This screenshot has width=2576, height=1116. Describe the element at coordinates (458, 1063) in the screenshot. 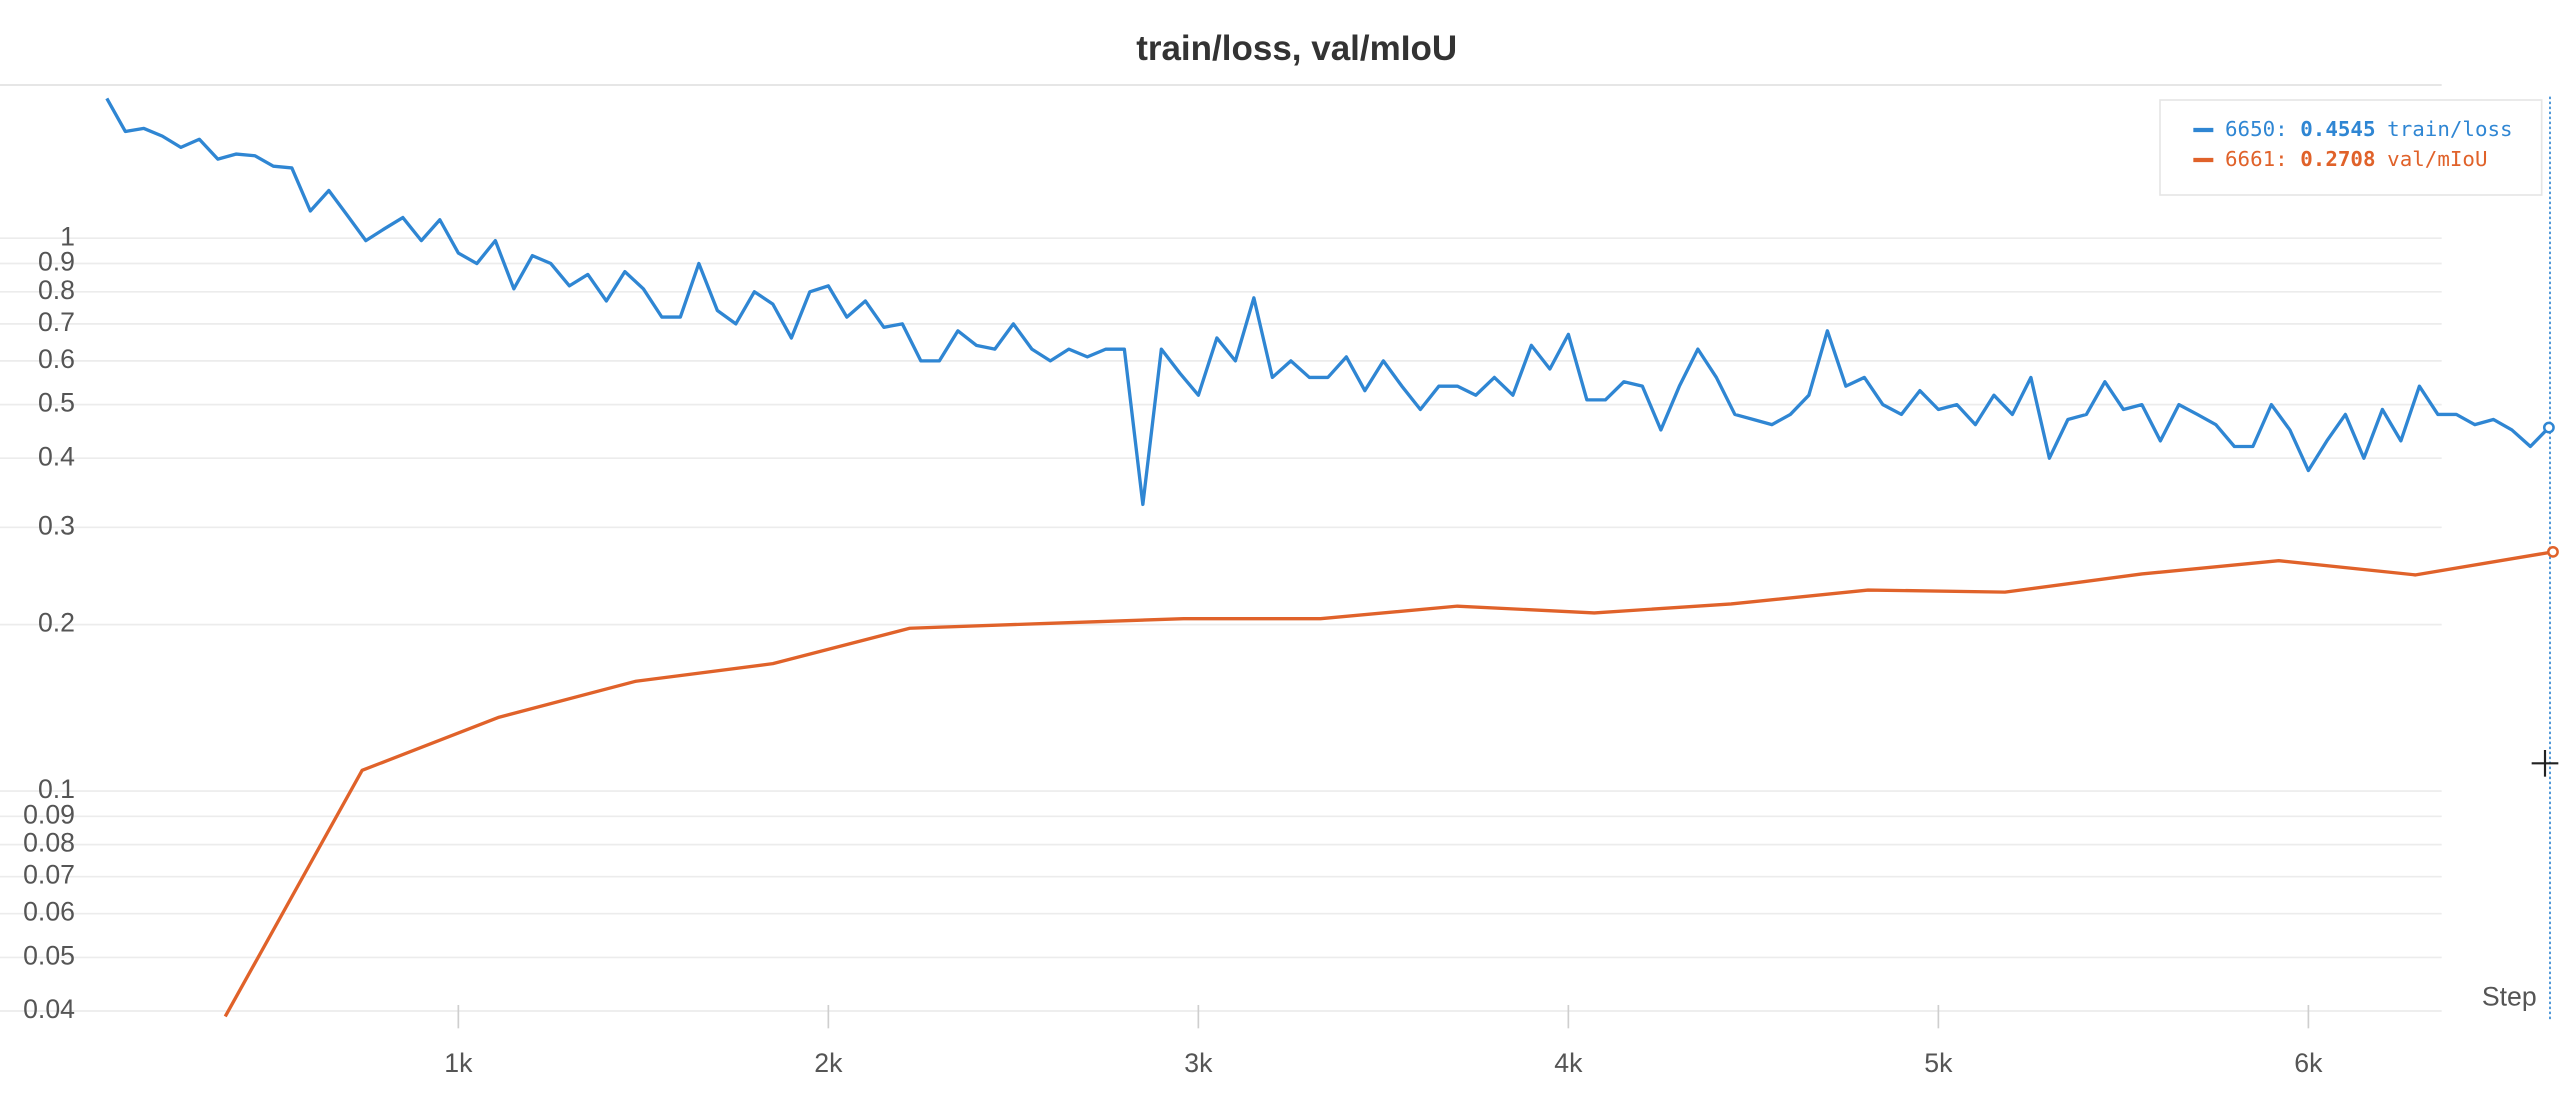

I see `x-tick-label: 1k` at that location.